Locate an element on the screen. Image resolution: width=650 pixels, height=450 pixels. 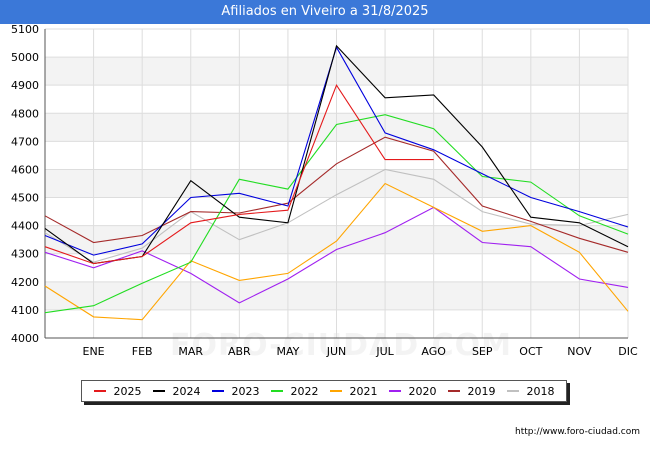
chart-title: Afiliados en Viveiro a 31/8/2025 is located at coordinates (325, 12).